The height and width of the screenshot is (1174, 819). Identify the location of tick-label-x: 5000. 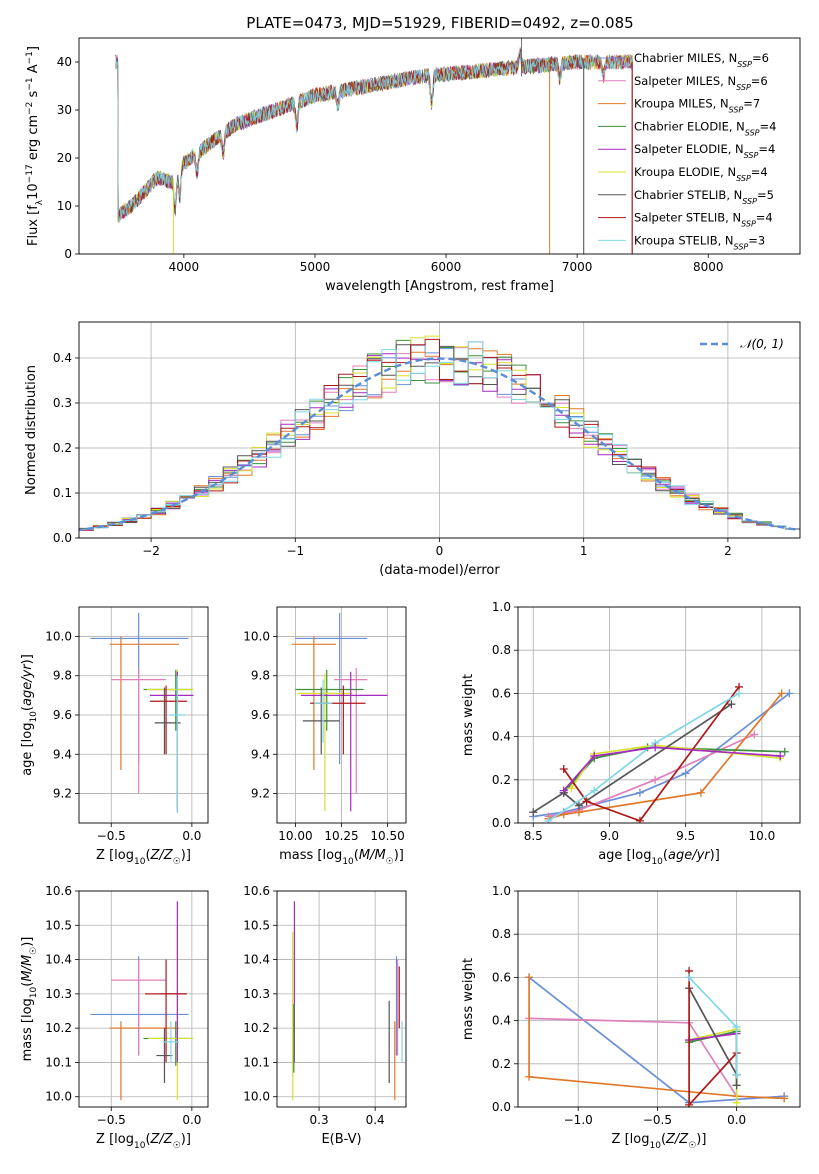
(315, 267).